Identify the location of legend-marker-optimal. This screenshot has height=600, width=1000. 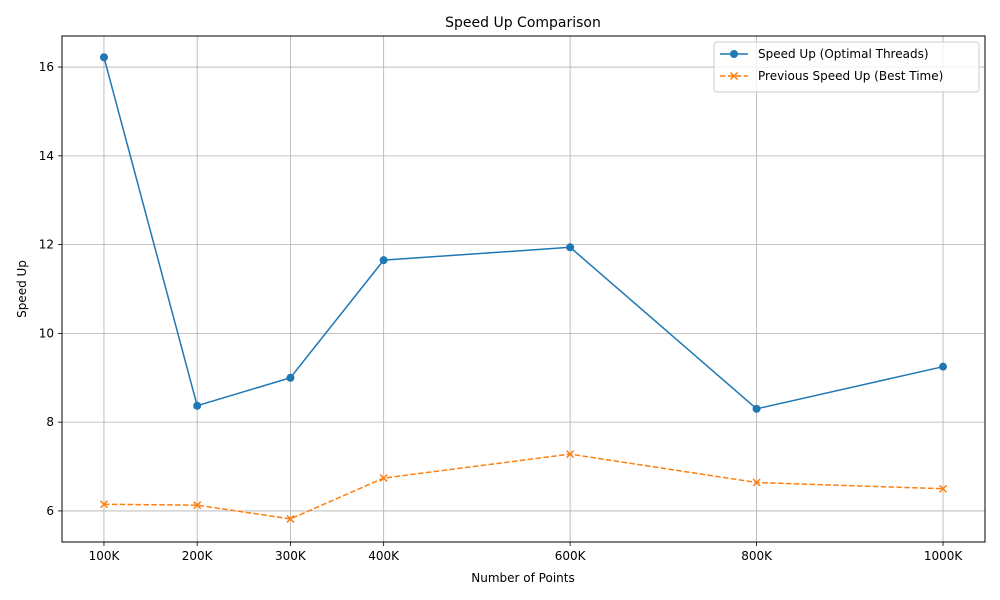
(734, 54).